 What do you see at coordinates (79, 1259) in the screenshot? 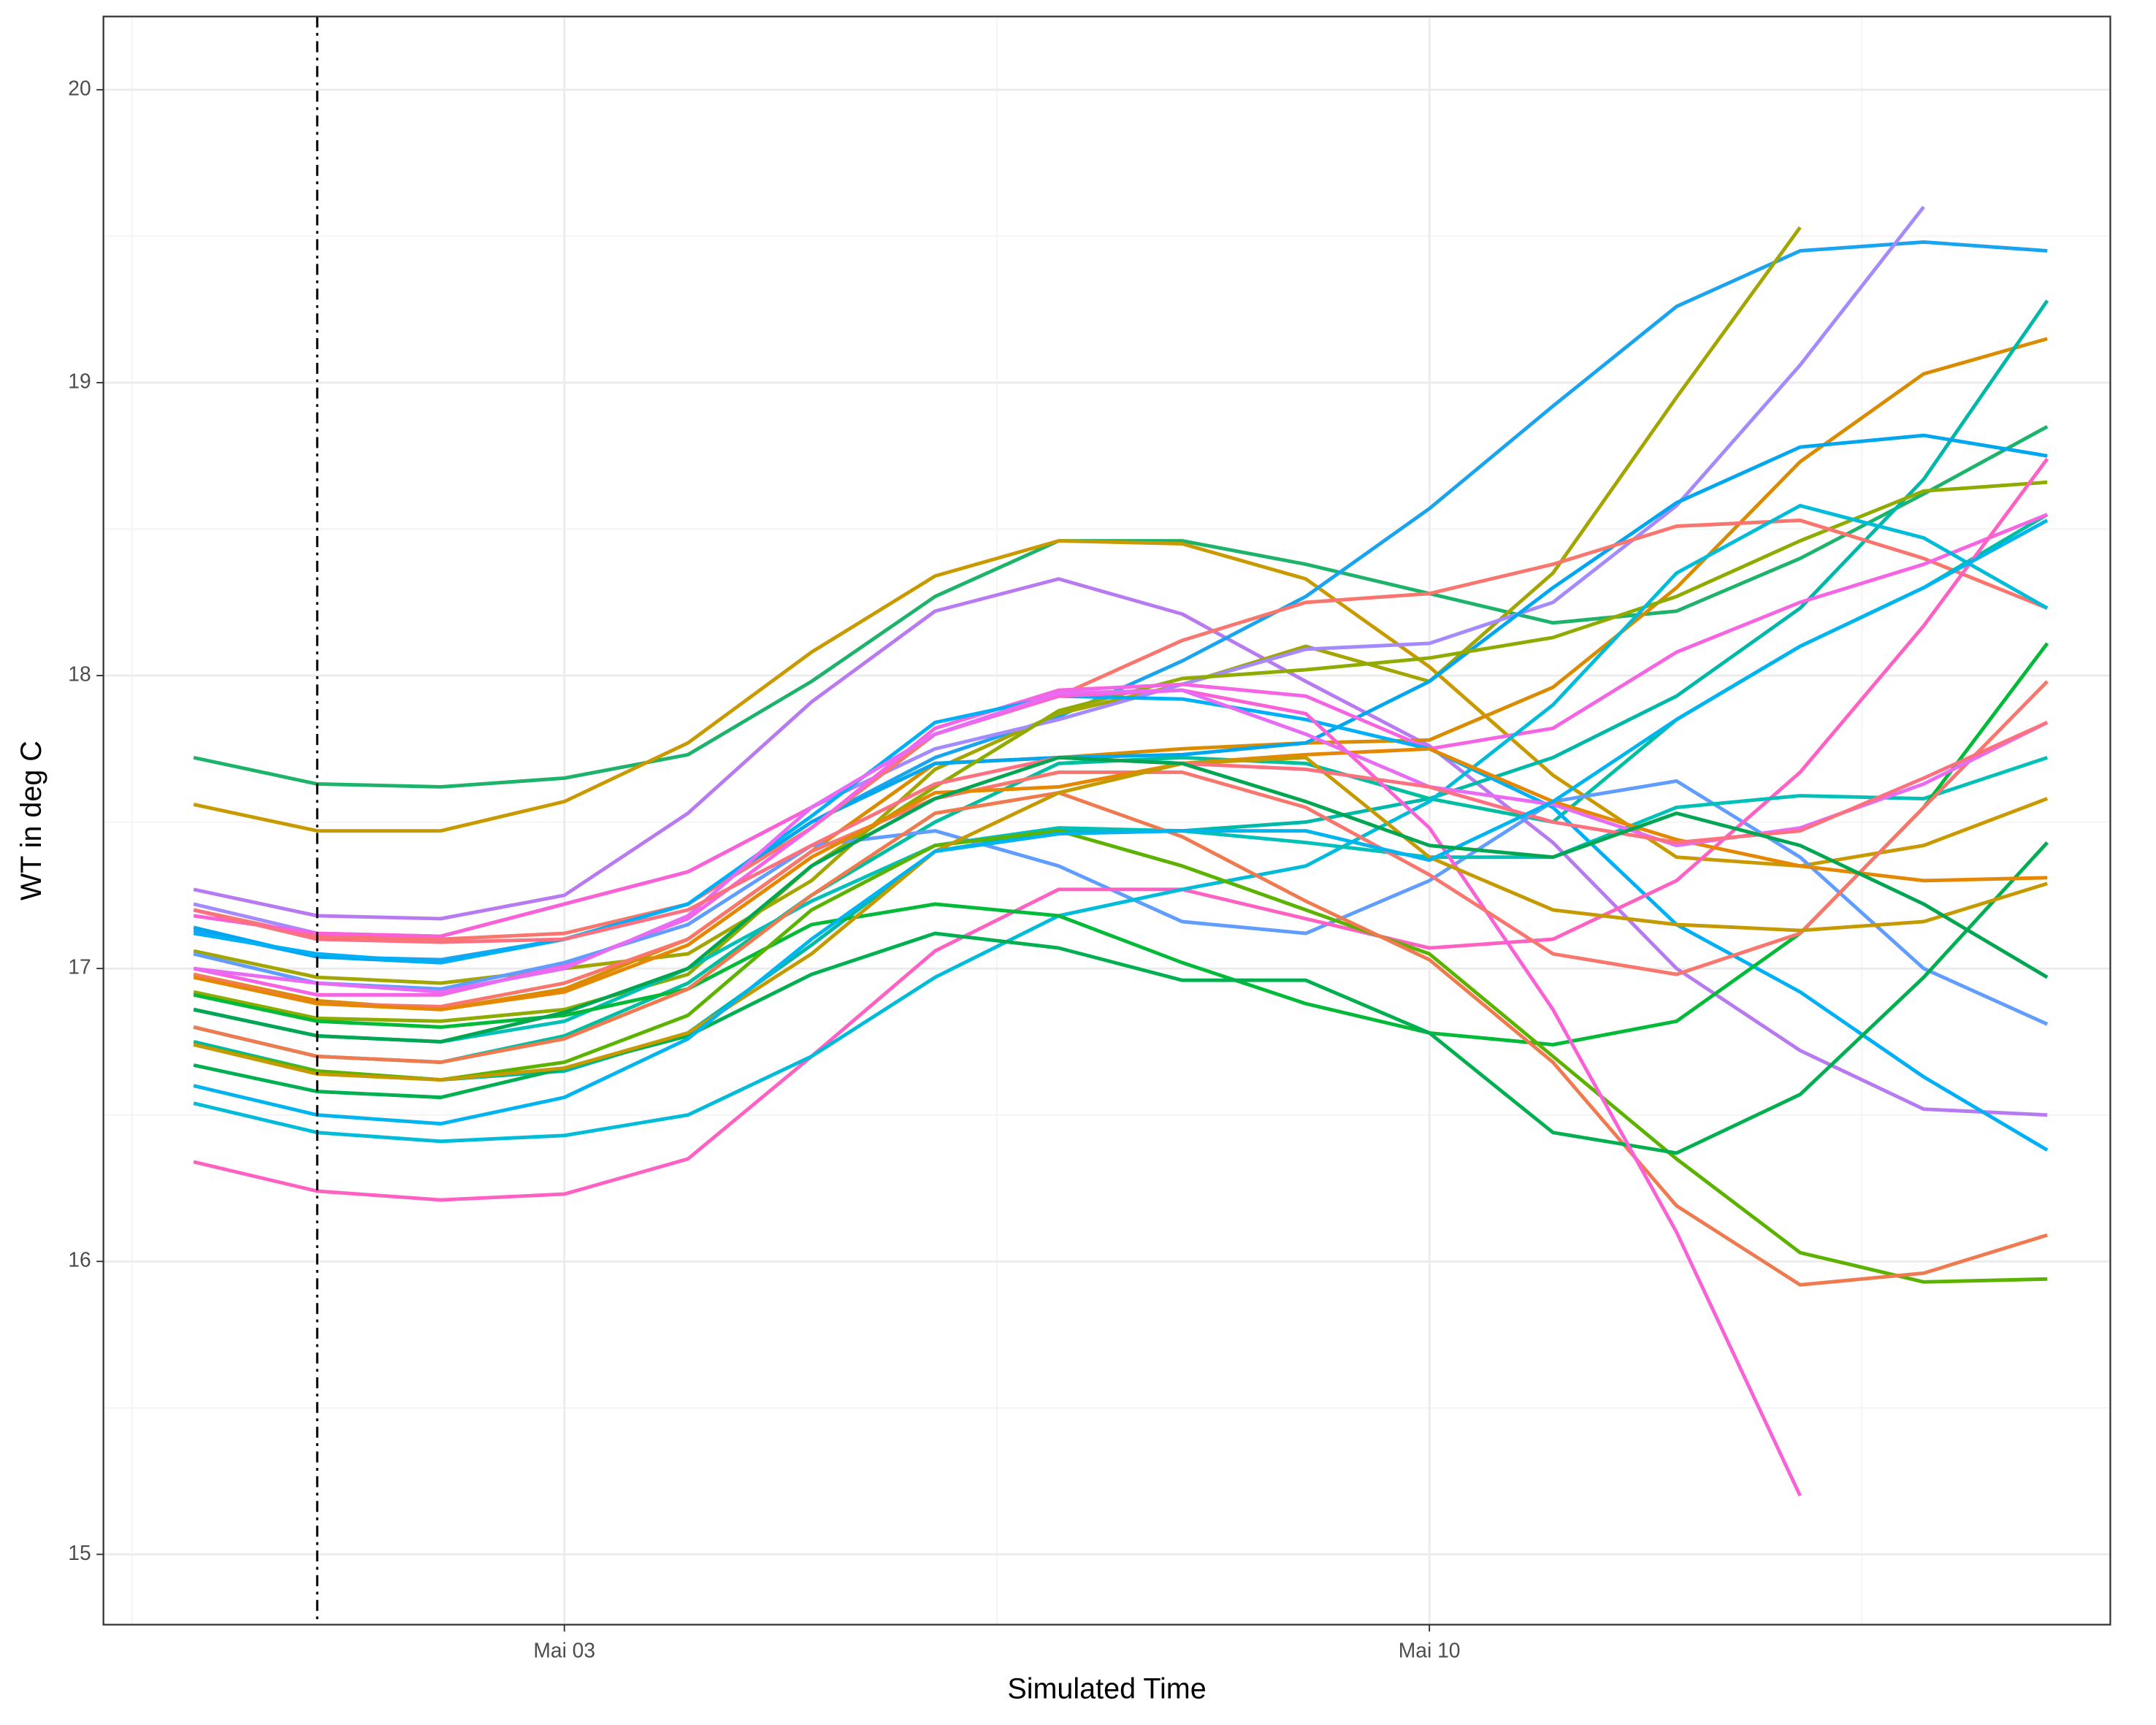
I see `y-tick-label: 16` at bounding box center [79, 1259].